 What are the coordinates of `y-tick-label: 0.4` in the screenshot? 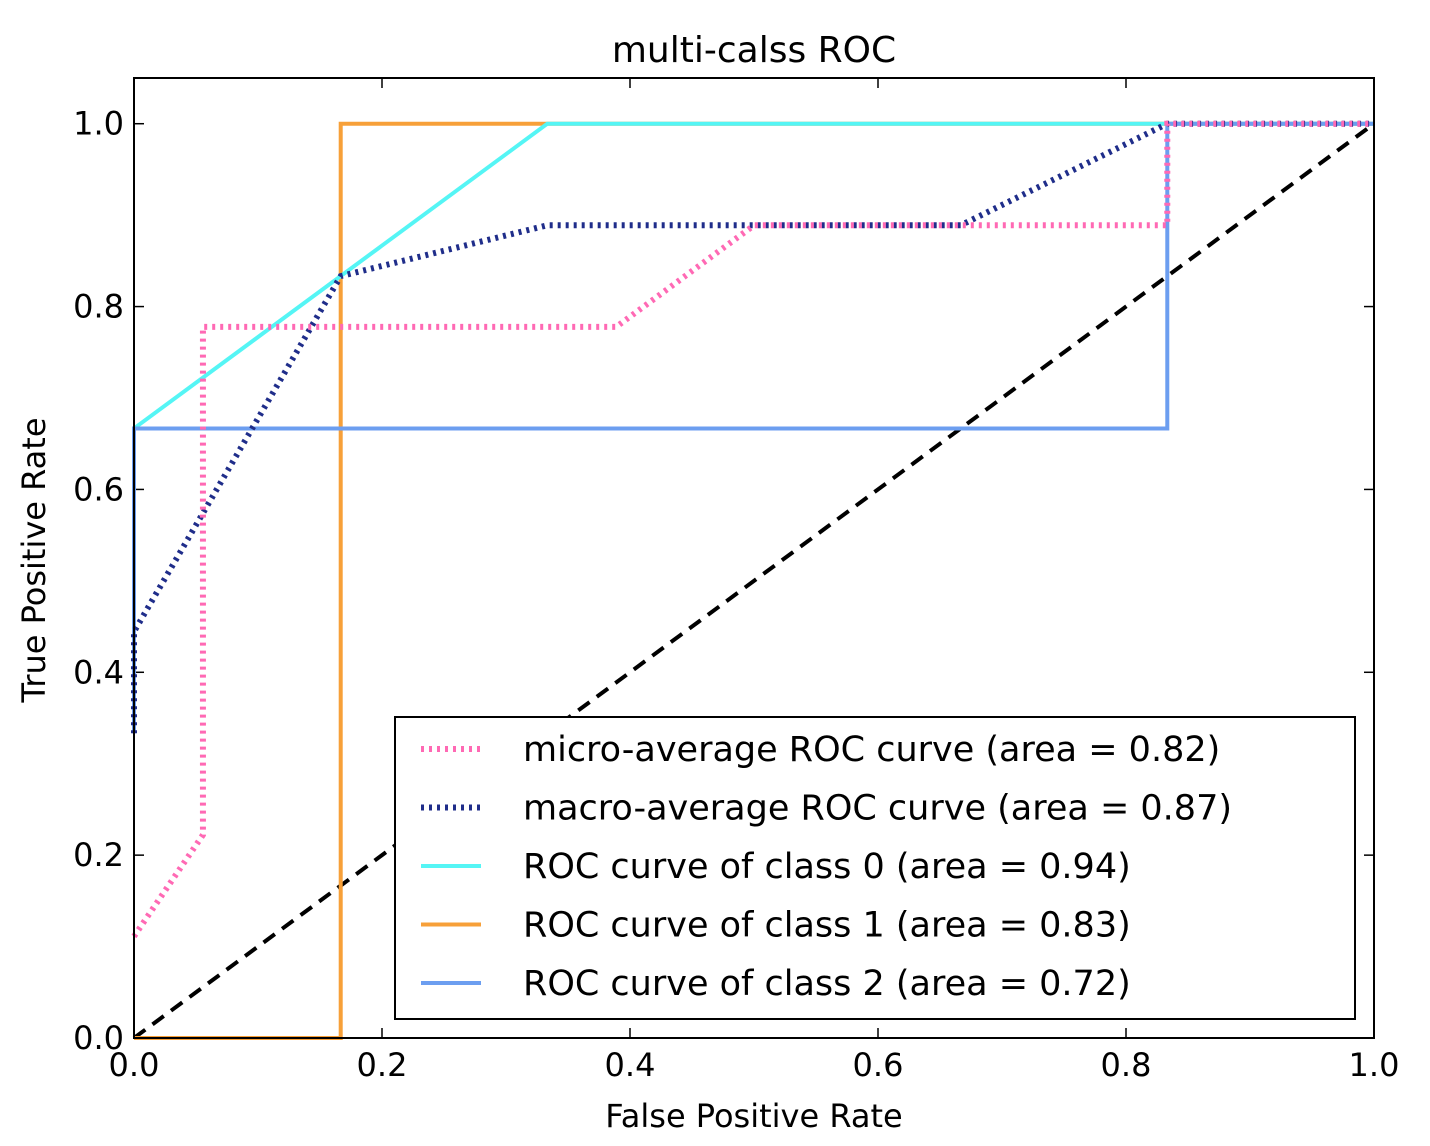 It's located at (98, 672).